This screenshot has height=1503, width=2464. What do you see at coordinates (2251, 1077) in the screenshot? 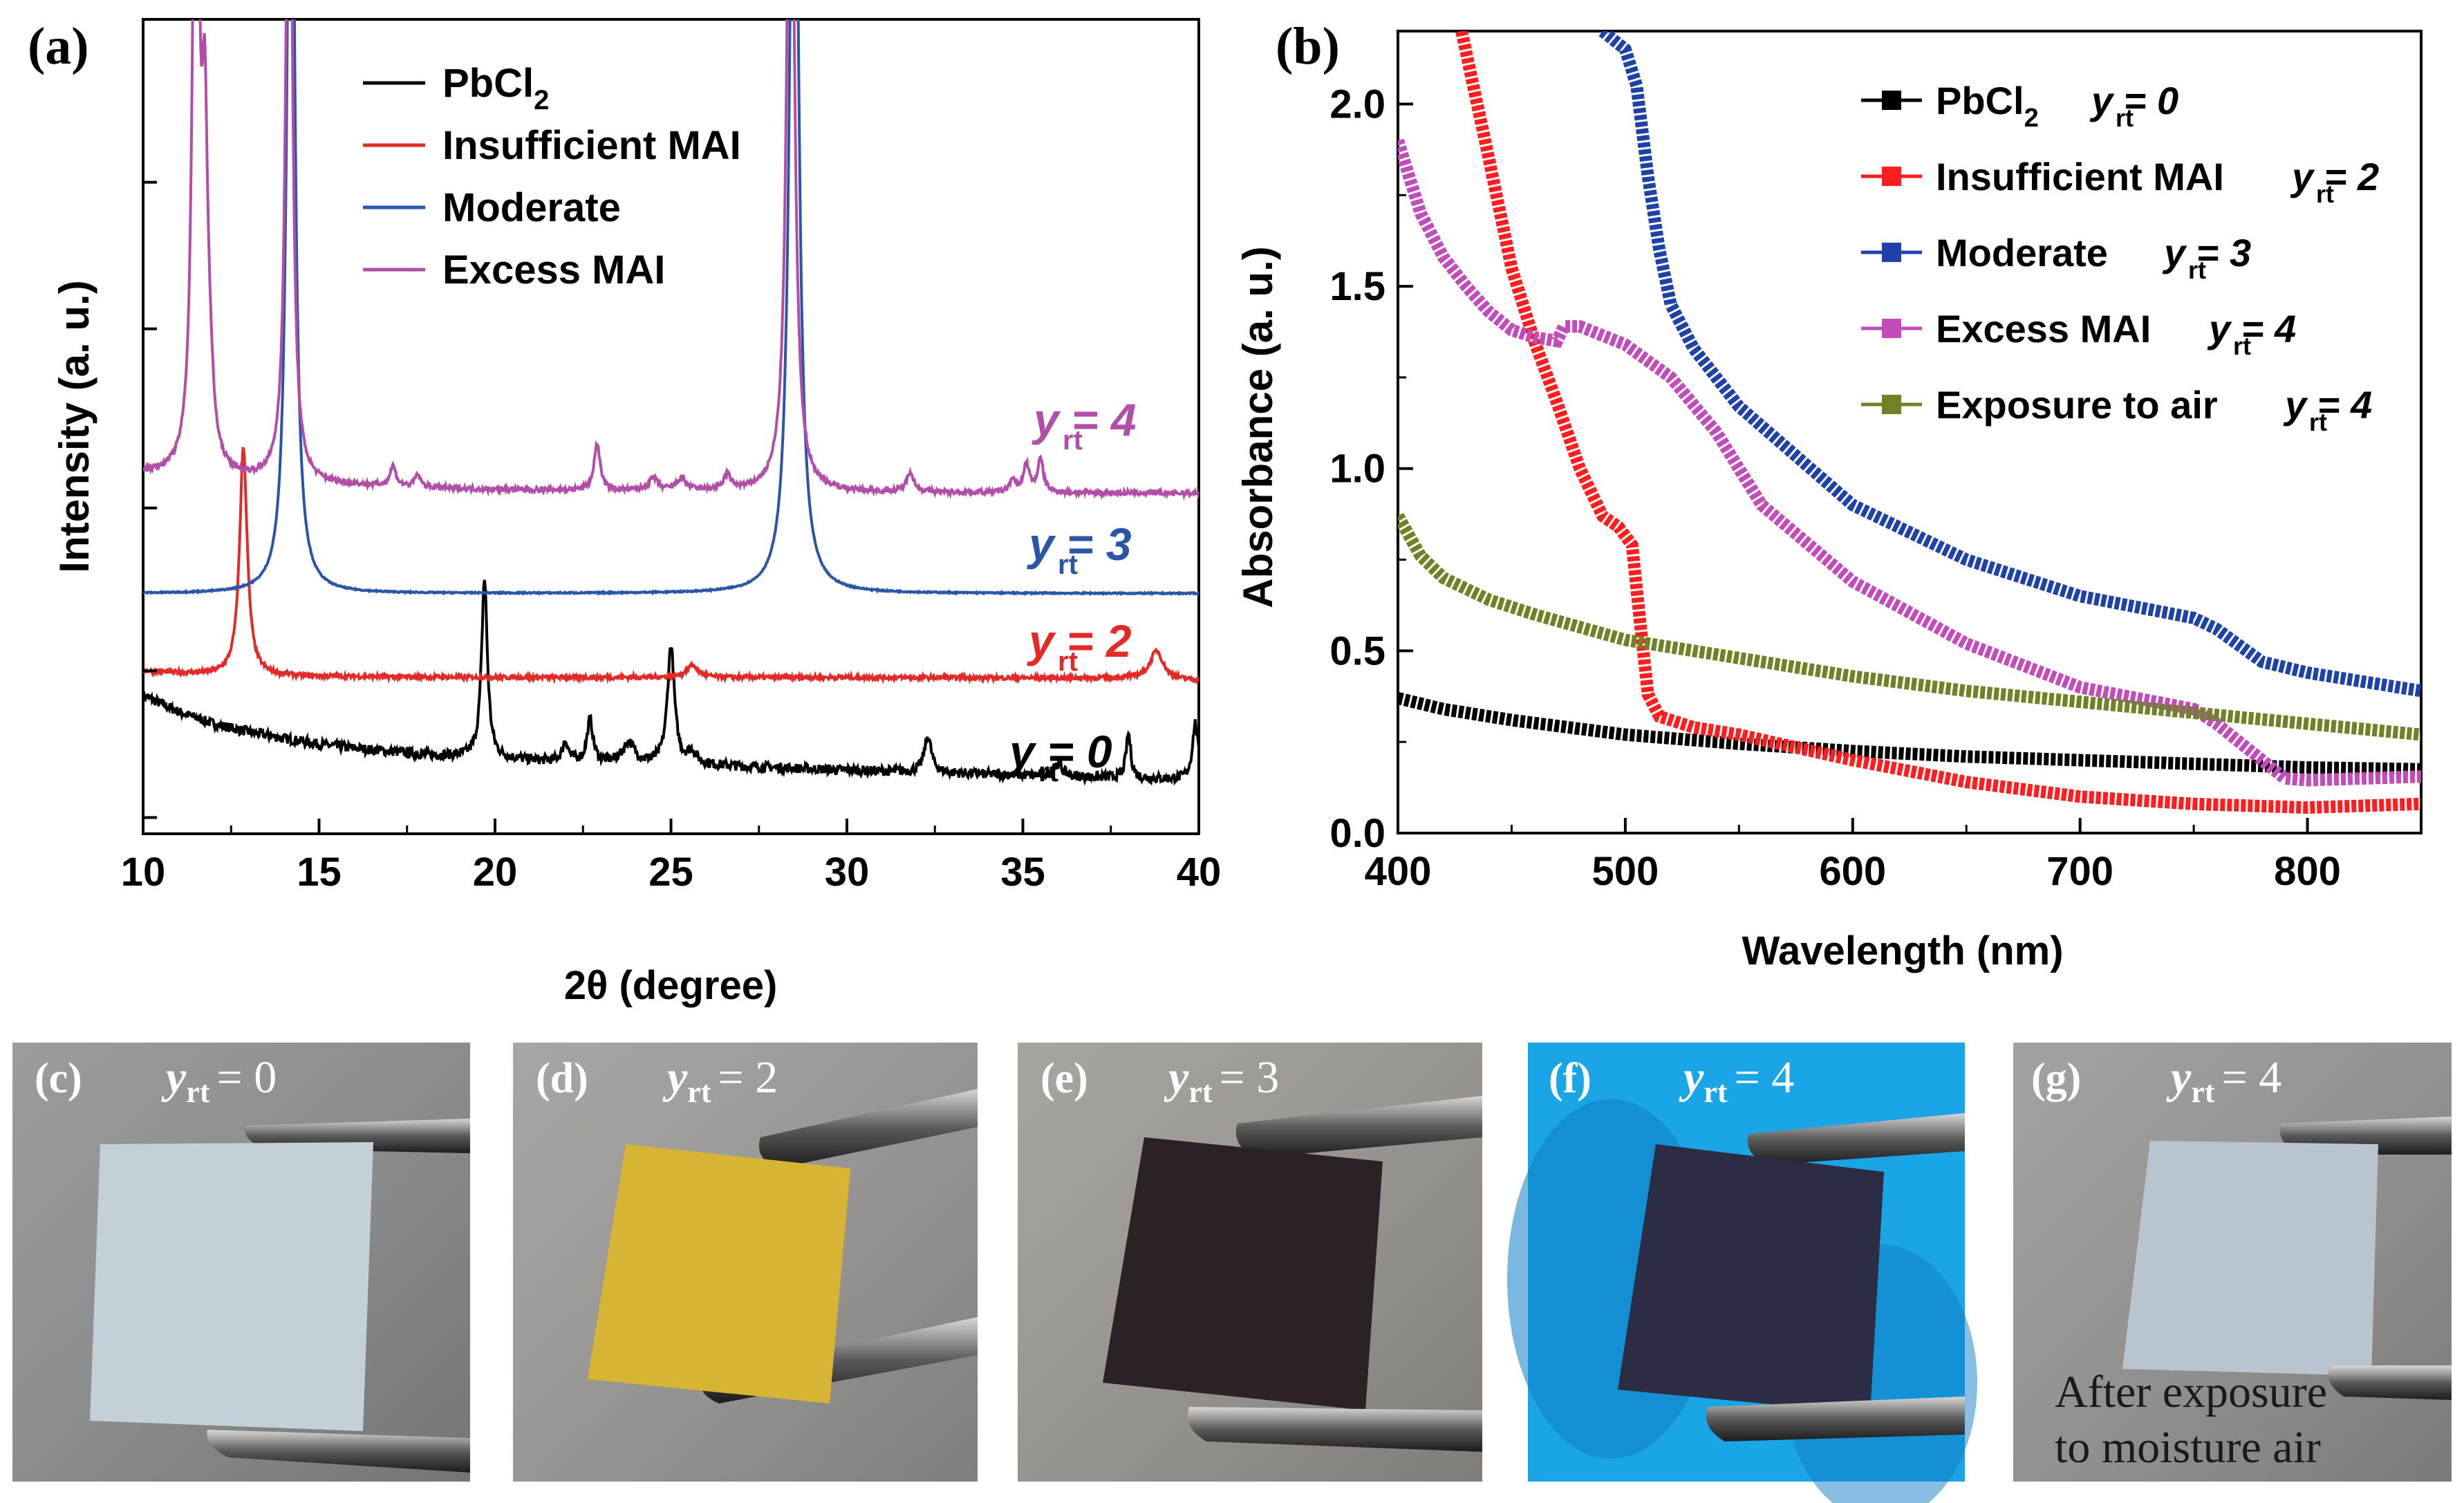
I see `photo-g-val: = 4` at bounding box center [2251, 1077].